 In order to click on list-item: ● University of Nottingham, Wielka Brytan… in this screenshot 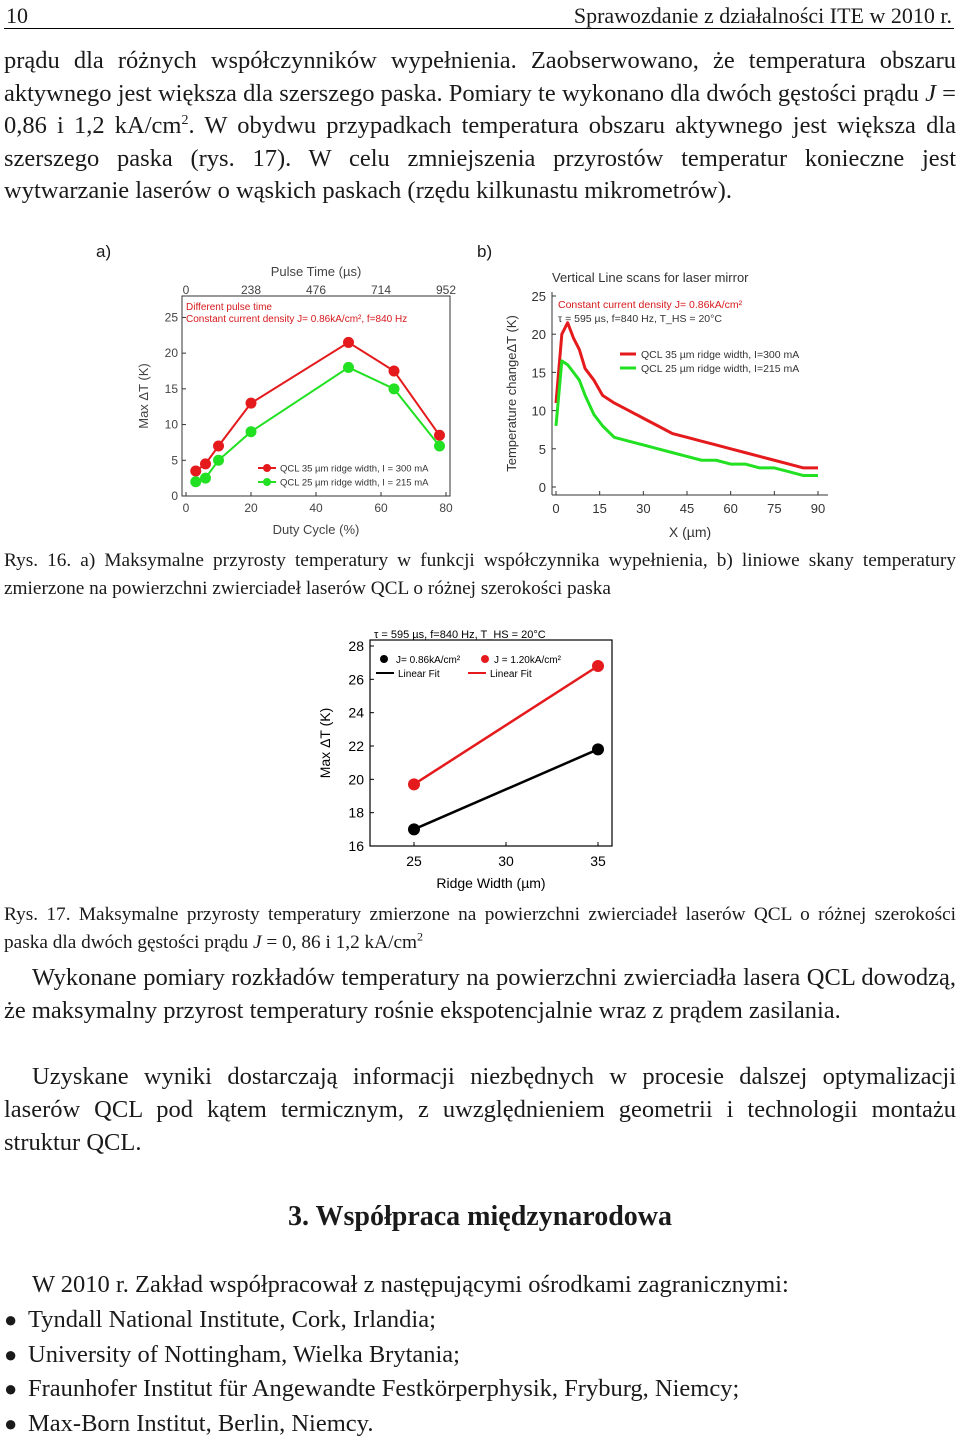, I will do `click(369, 1355)`.